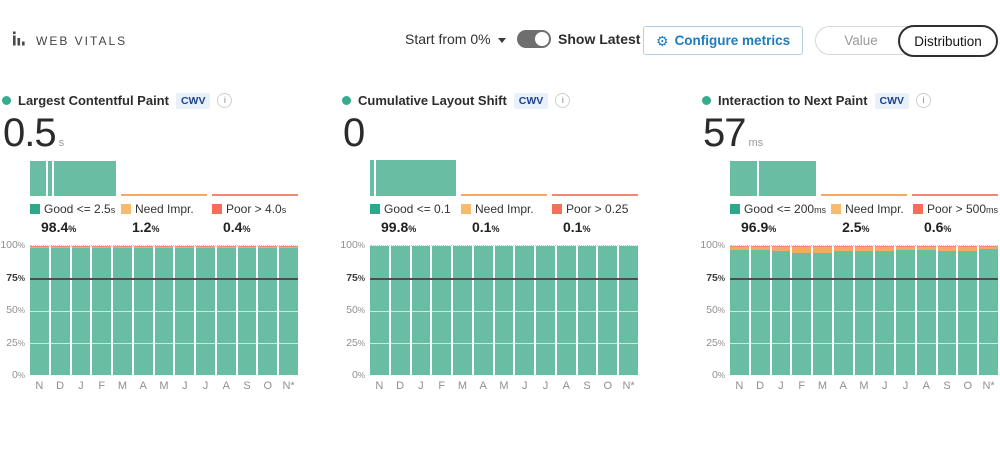 Image resolution: width=1000 pixels, height=463 pixels. Describe the element at coordinates (534, 39) in the screenshot. I see `show-latest-toggle` at that location.